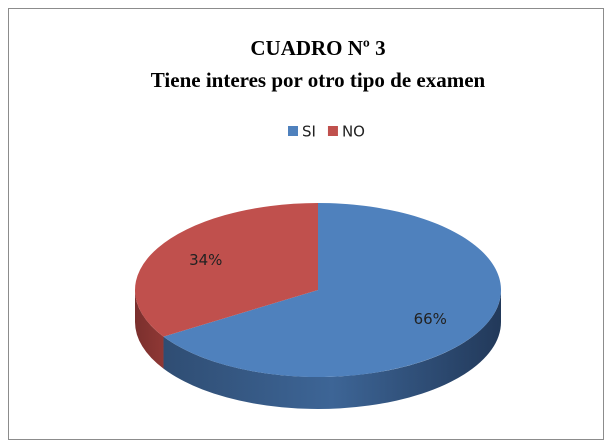 The height and width of the screenshot is (448, 613). What do you see at coordinates (309, 132) in the screenshot?
I see `legend-label: SI` at bounding box center [309, 132].